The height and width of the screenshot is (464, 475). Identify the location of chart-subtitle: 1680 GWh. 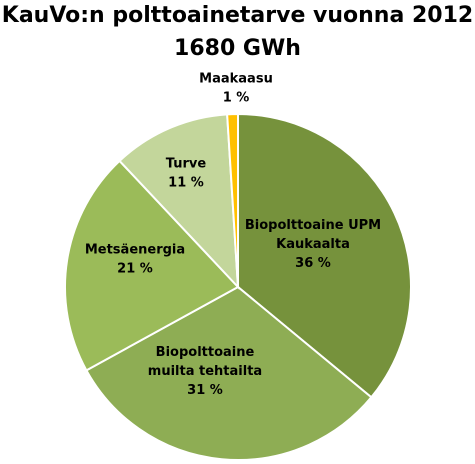
(237, 48).